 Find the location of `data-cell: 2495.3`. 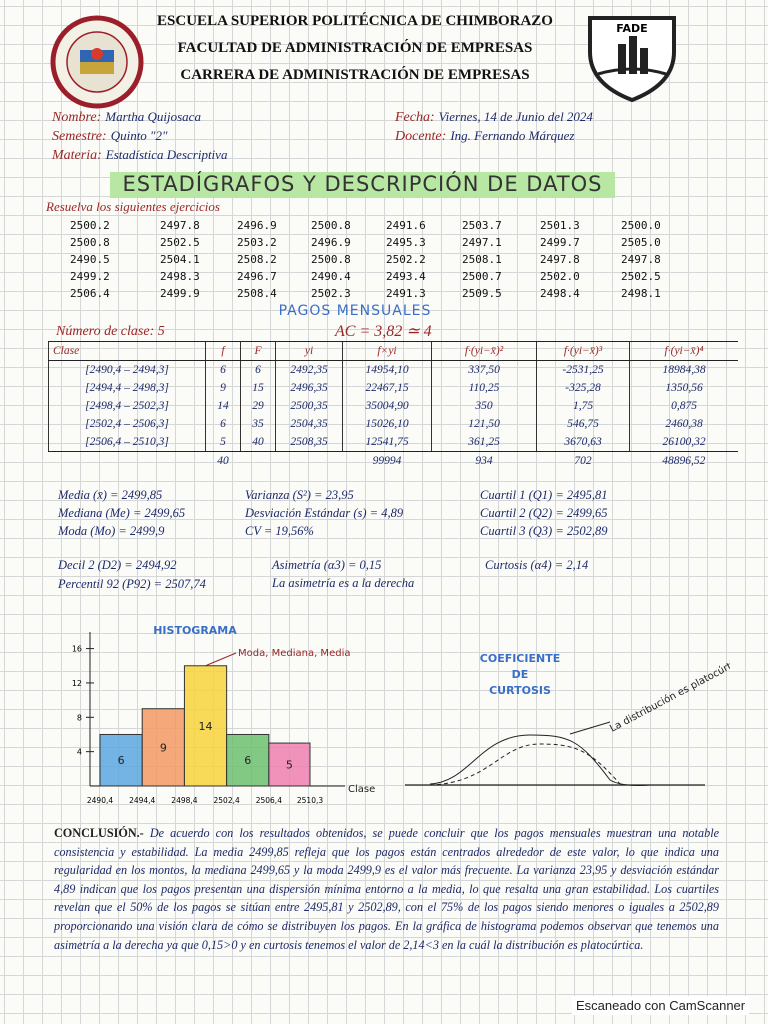

data-cell: 2495.3 is located at coordinates (406, 242).